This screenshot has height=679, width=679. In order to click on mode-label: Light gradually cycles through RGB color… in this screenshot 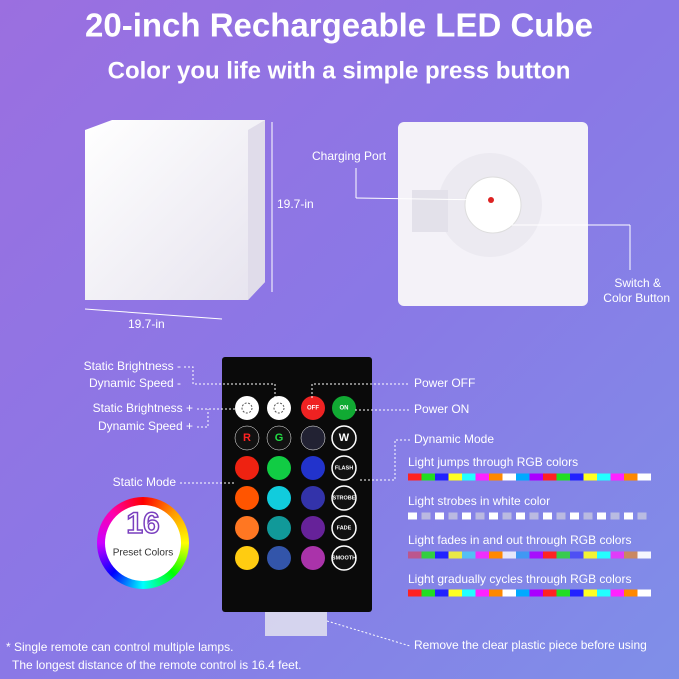, I will do `click(519, 579)`.